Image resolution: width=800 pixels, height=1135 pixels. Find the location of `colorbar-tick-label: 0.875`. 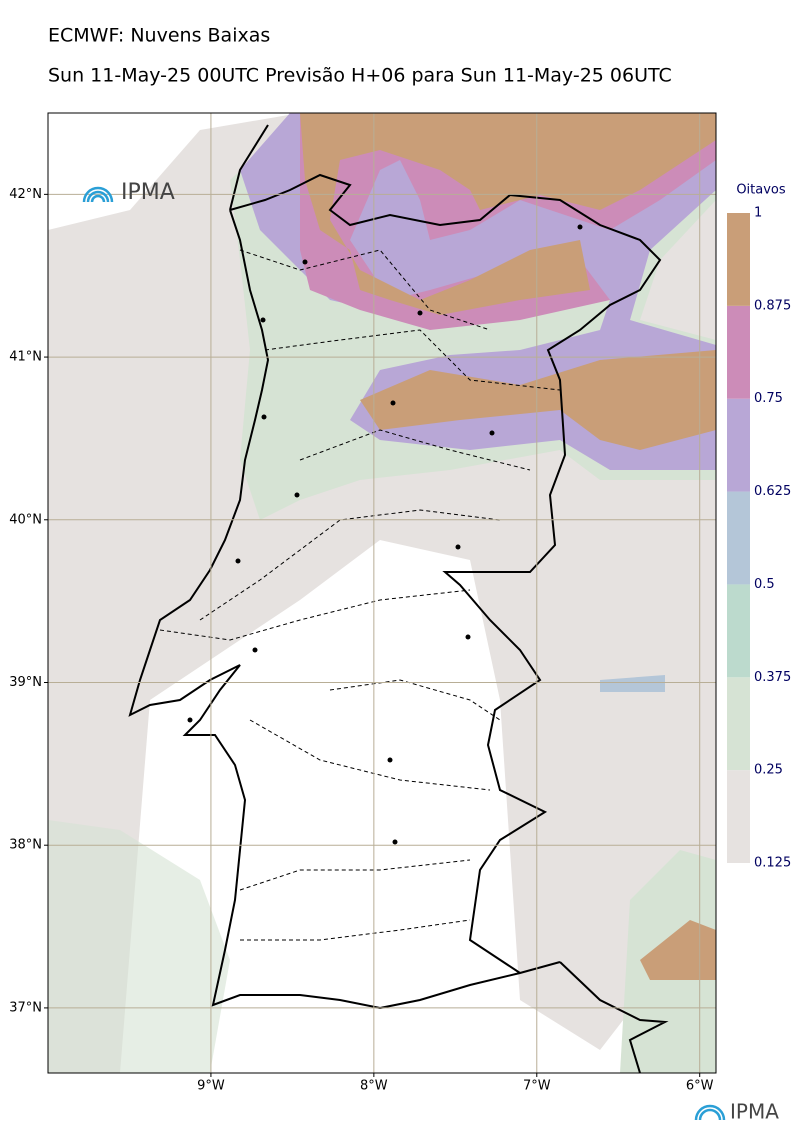

colorbar-tick-label: 0.875 is located at coordinates (772, 305).